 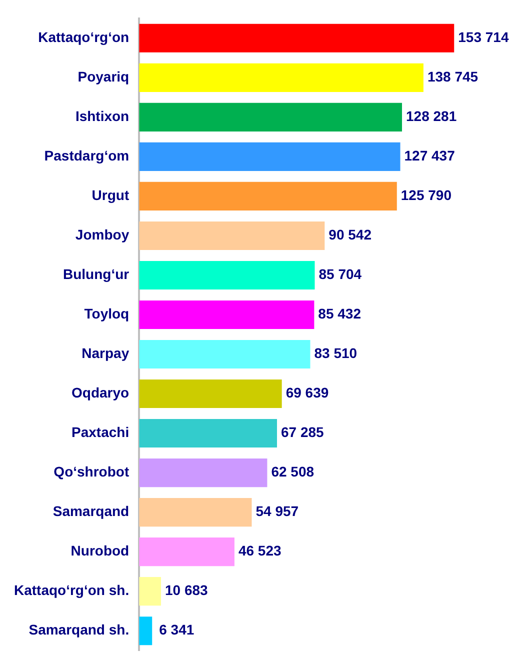 What do you see at coordinates (340, 274) in the screenshot?
I see `data-label: 85 704` at bounding box center [340, 274].